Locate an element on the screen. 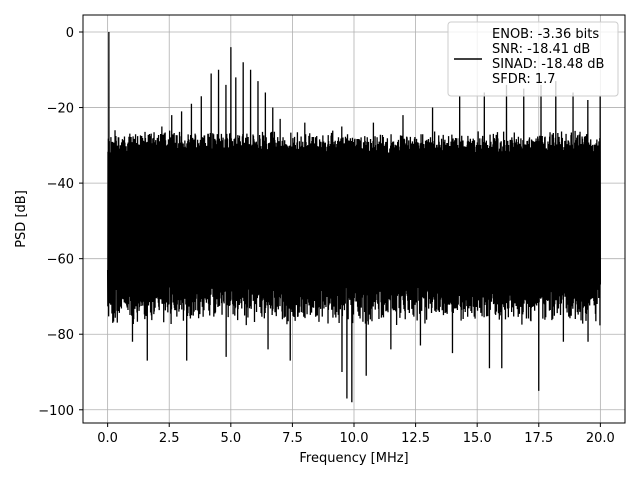 The image size is (640, 480). legend-box is located at coordinates (533, 59).